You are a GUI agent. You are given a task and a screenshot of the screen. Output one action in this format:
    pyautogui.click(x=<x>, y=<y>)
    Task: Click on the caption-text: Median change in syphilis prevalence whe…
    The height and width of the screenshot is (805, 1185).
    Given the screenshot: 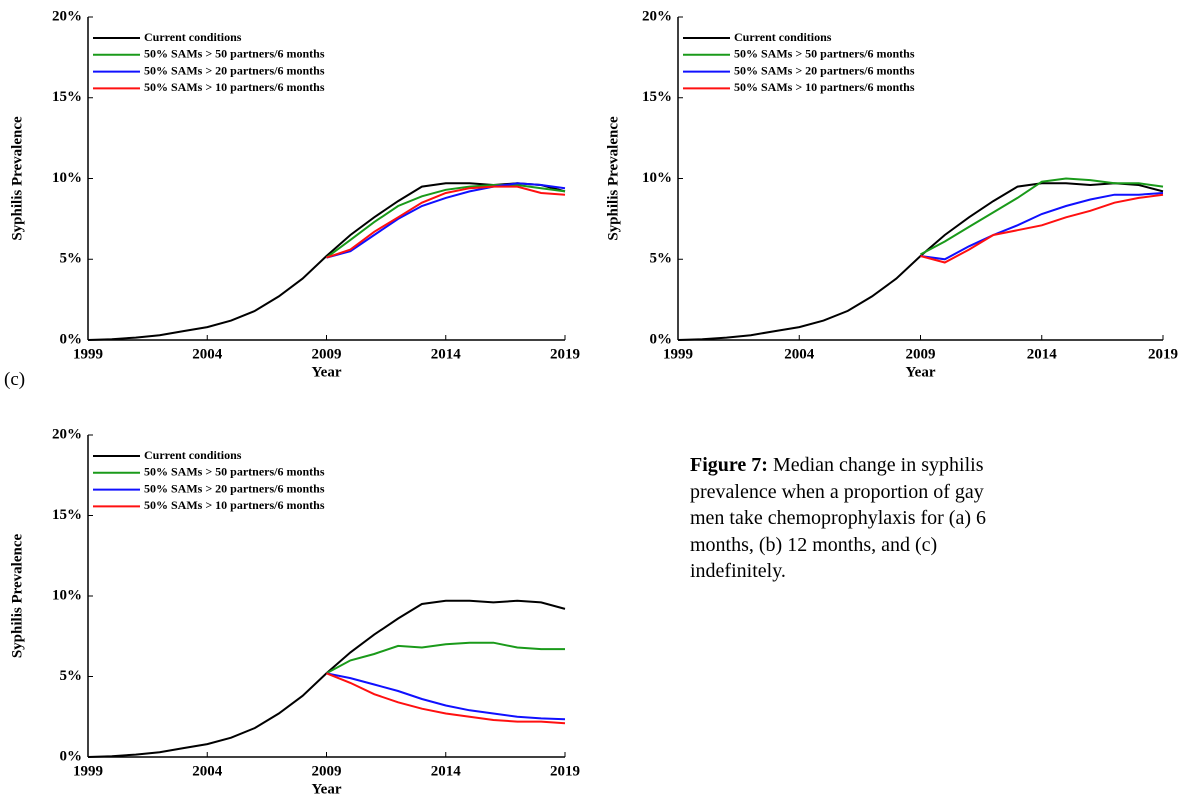 What is the action you would take?
    pyautogui.click(x=838, y=518)
    